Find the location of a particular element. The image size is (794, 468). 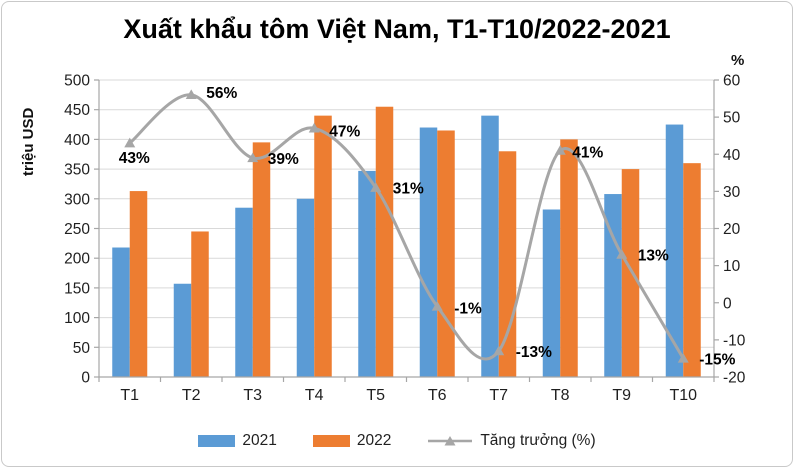

legend-item-2022: 2022 is located at coordinates (352, 441).